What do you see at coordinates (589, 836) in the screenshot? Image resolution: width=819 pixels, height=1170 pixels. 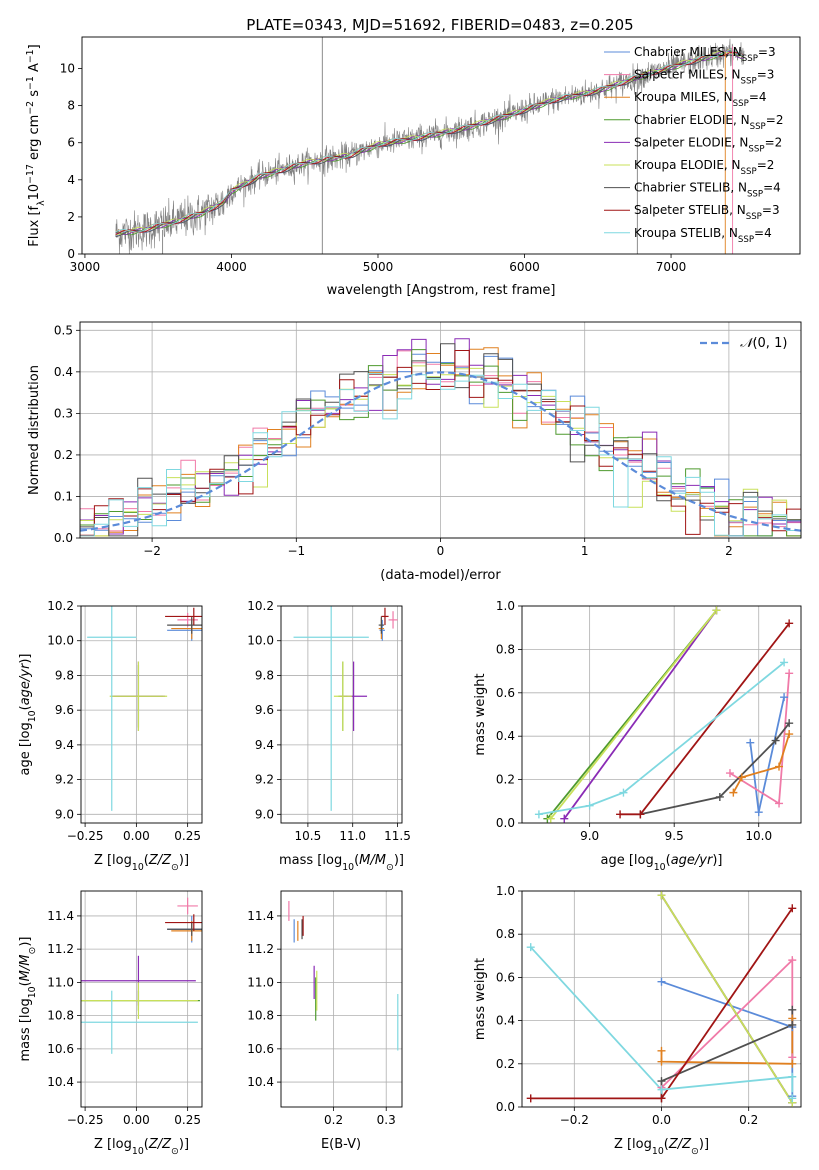 I see `x-tick-label: 9.0` at bounding box center [589, 836].